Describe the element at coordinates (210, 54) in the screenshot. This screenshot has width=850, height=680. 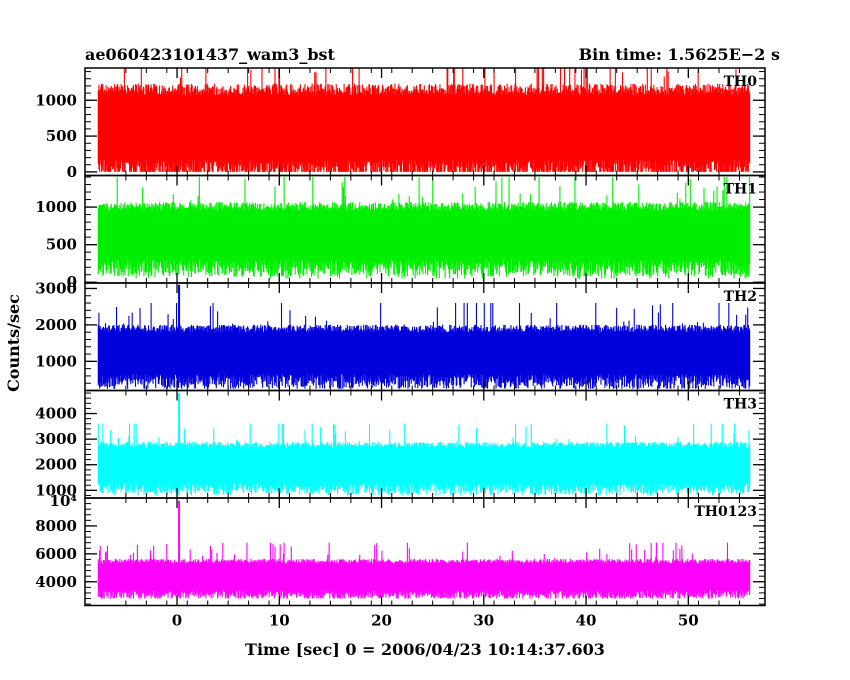
I see `chart-title-left: ae060423101437_wam3_bst` at that location.